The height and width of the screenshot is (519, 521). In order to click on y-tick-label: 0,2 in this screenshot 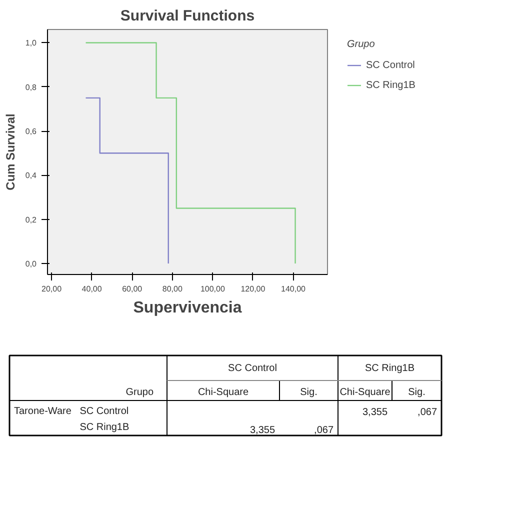, I will do `click(31, 219)`.